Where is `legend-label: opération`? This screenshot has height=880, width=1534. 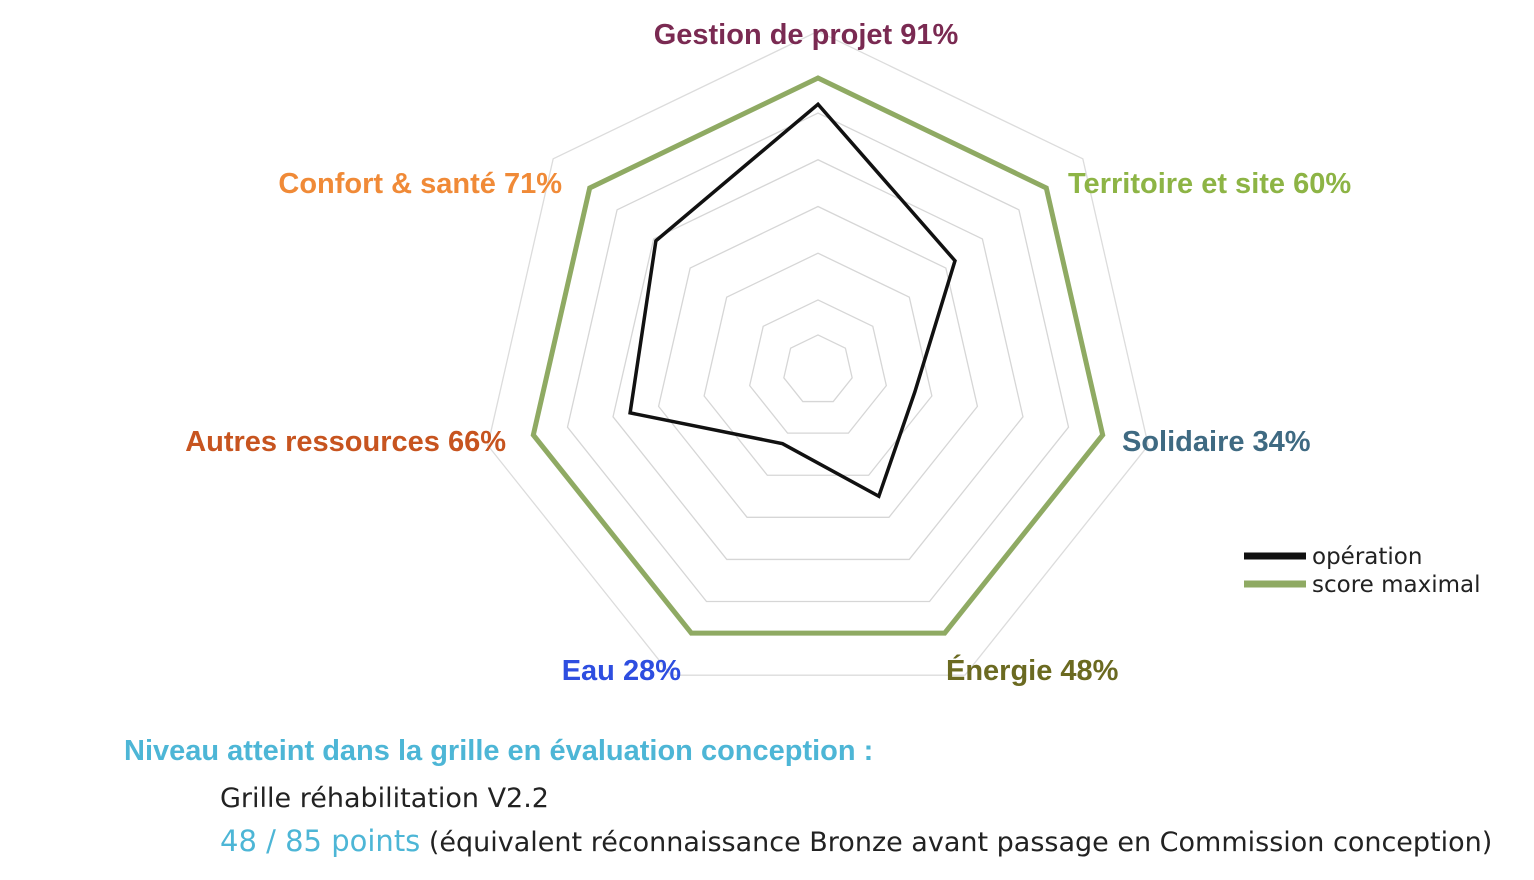 legend-label: opération is located at coordinates (1367, 557).